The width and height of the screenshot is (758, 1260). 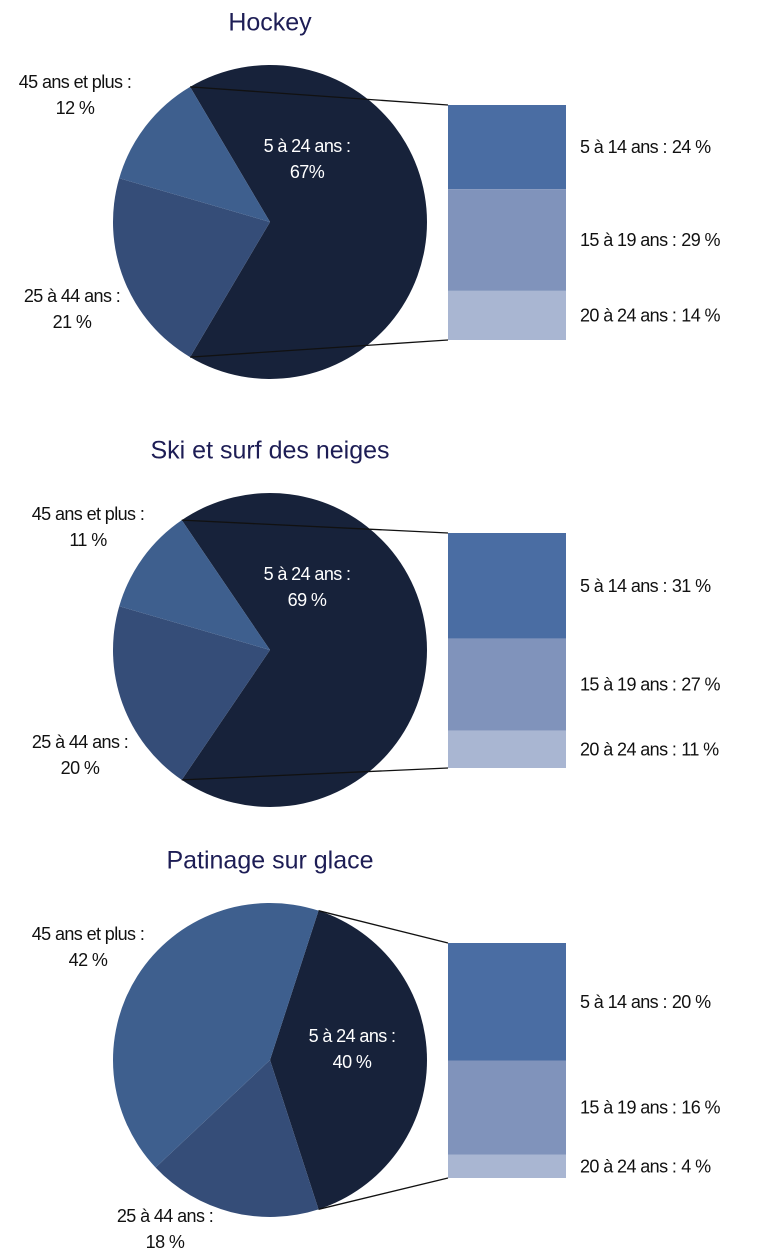 I want to click on slice-value: 12 %, so click(x=75, y=108).